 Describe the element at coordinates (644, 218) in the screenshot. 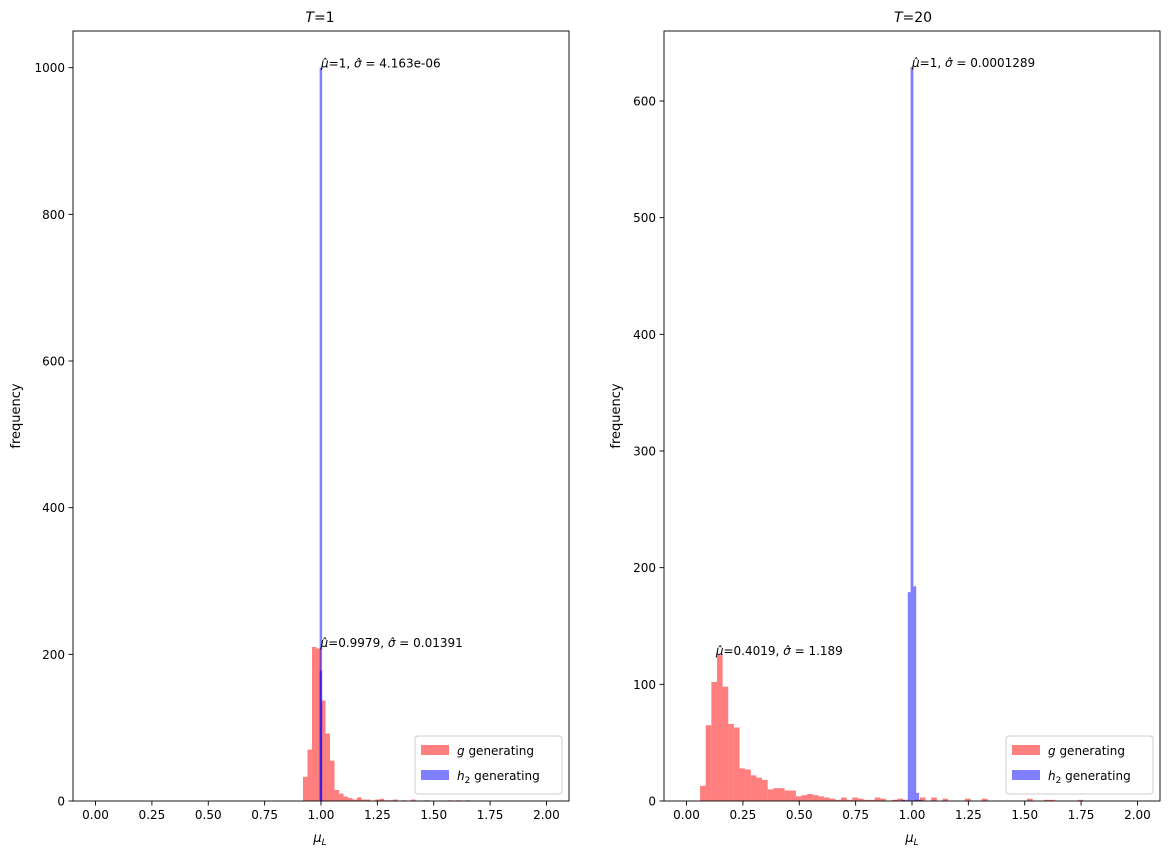

I see `chart-right-y-tick-label: 500` at that location.